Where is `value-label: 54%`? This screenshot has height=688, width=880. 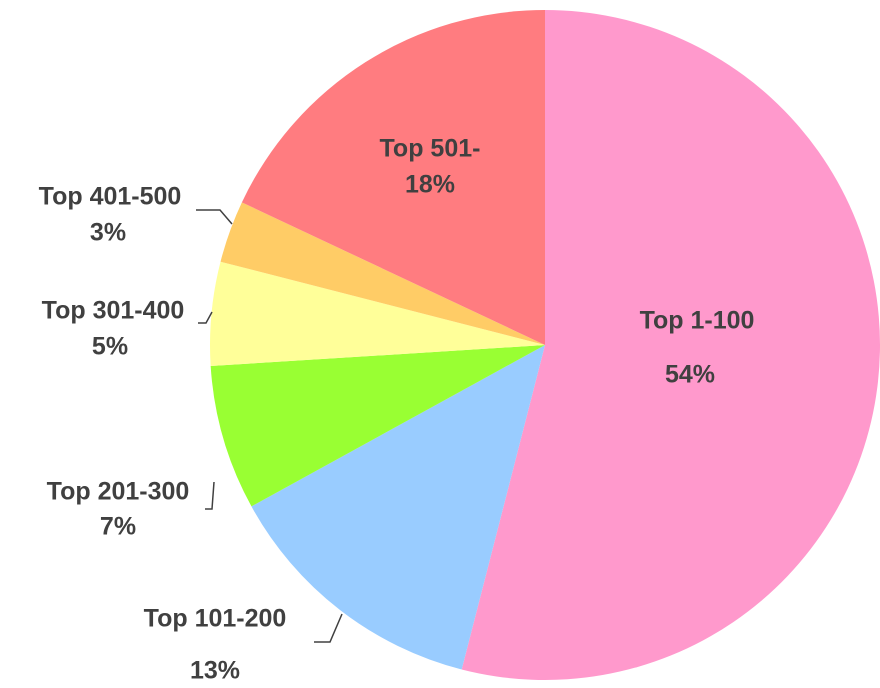 value-label: 54% is located at coordinates (690, 375).